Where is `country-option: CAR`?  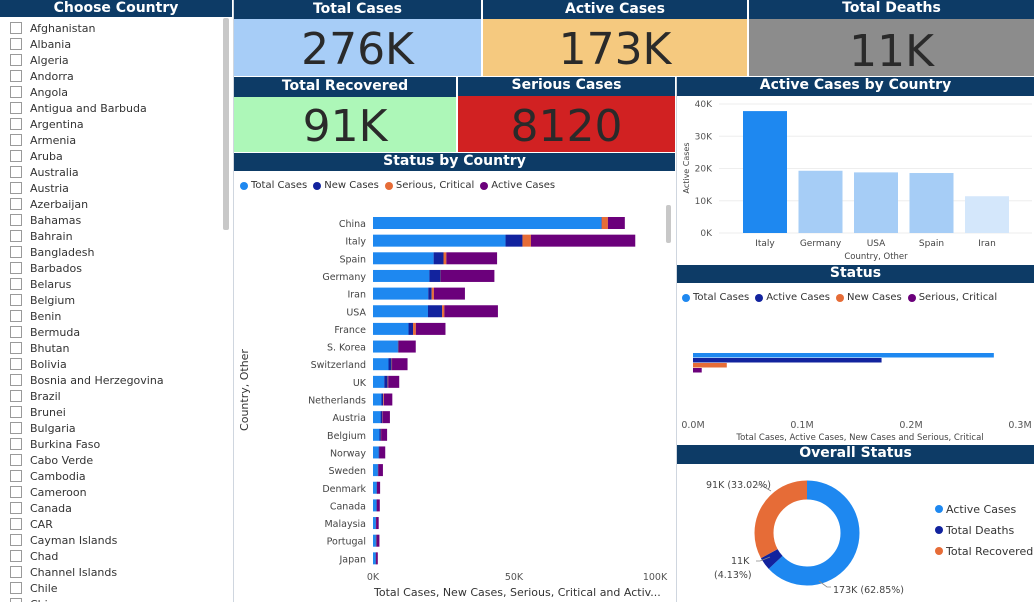 country-option: CAR is located at coordinates (31, 524).